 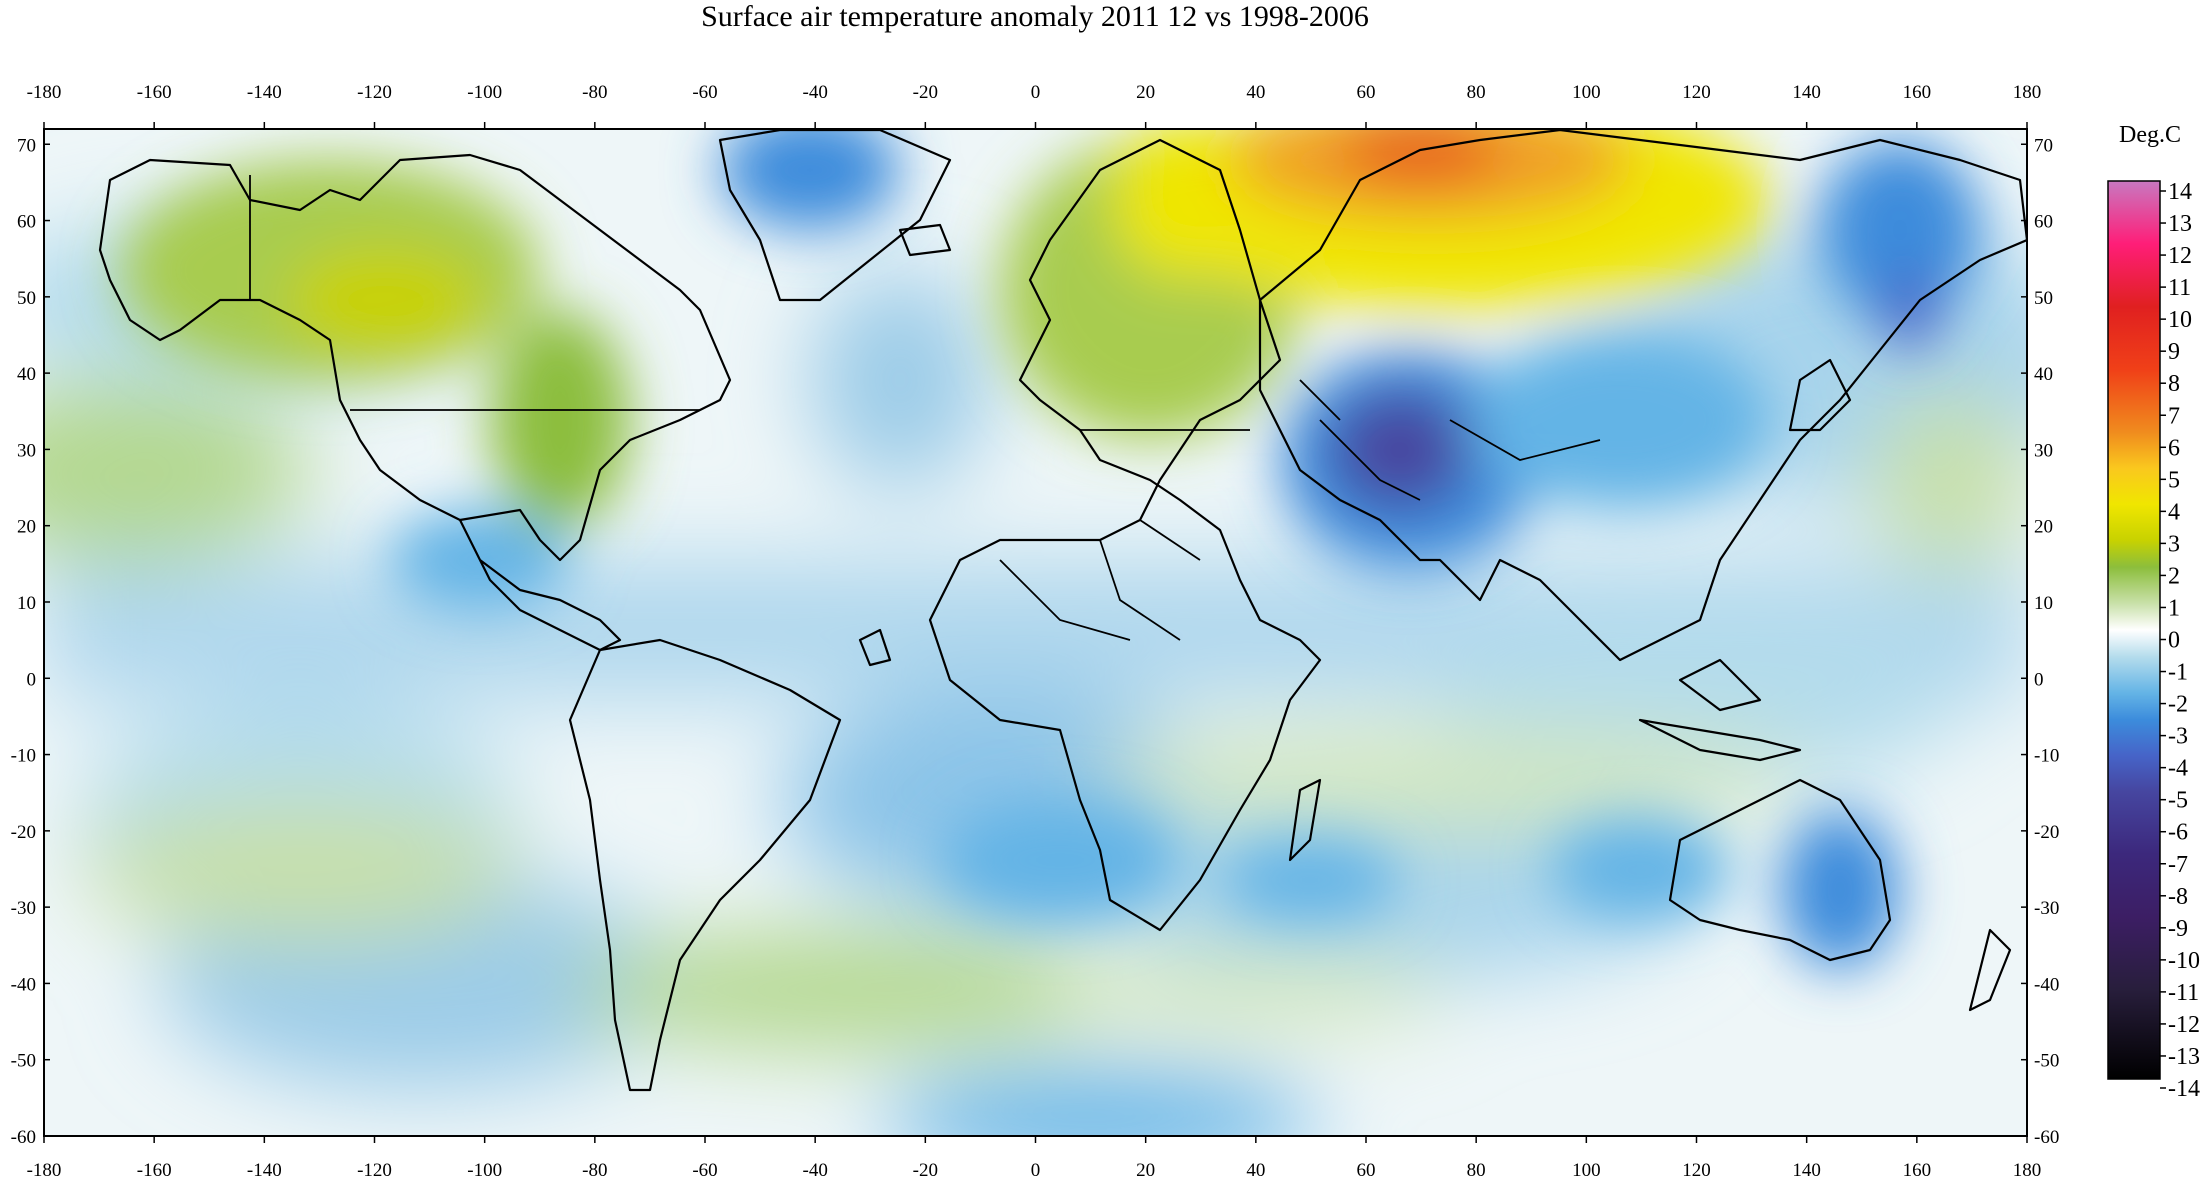 I want to click on lat-tick-label-left: -10, so click(x=23, y=756).